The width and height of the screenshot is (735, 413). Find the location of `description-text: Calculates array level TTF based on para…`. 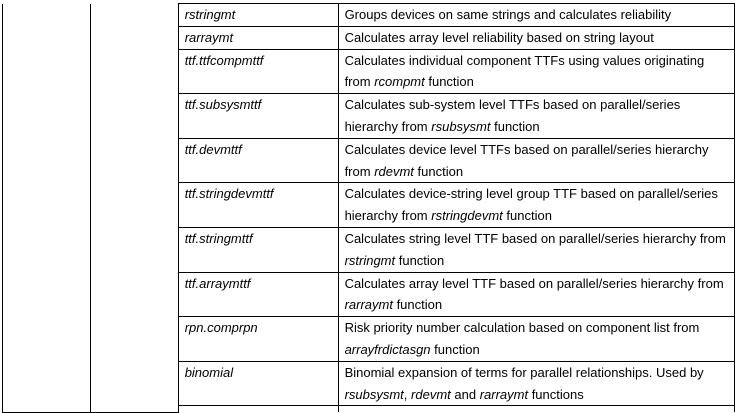

description-text: Calculates array level TTF based on para… is located at coordinates (534, 283).